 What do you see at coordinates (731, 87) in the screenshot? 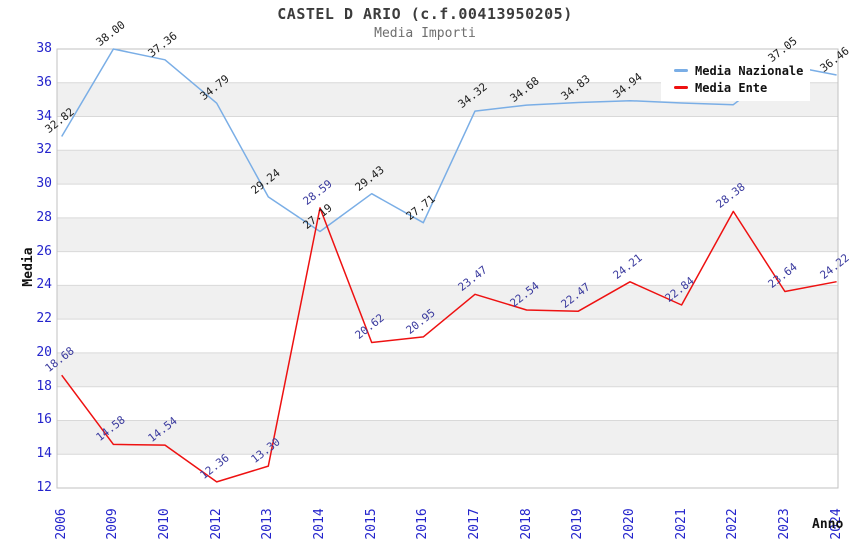
I see `legend-label-media-ente: Media Ente` at bounding box center [731, 87].